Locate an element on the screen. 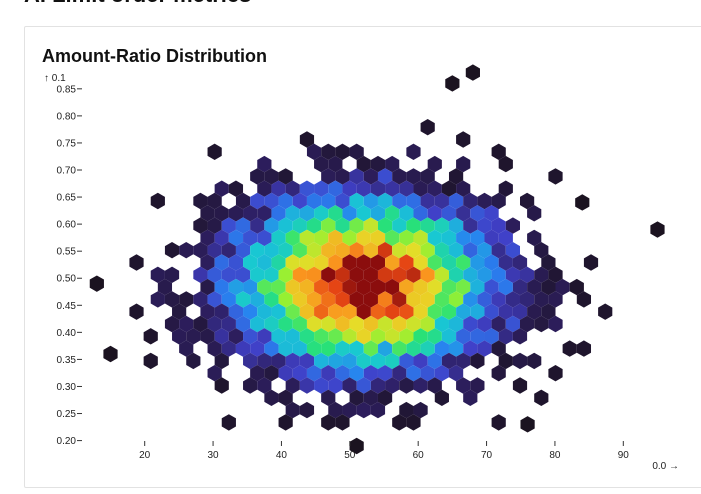 The width and height of the screenshot is (701, 494). y-tick-label: 0.60 is located at coordinates (67, 225).